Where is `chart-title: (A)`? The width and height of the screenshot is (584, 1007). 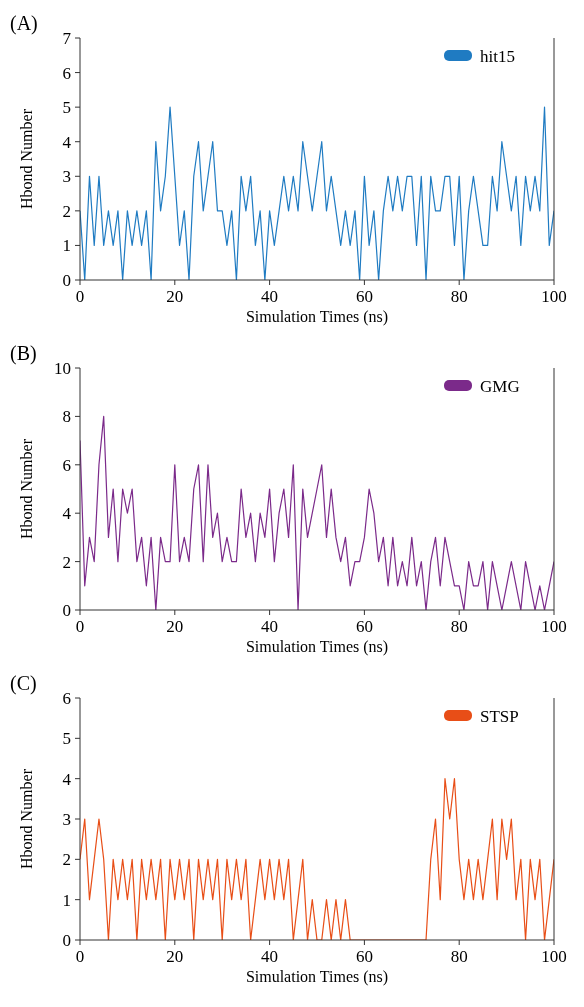
chart-title: (A) is located at coordinates (24, 23).